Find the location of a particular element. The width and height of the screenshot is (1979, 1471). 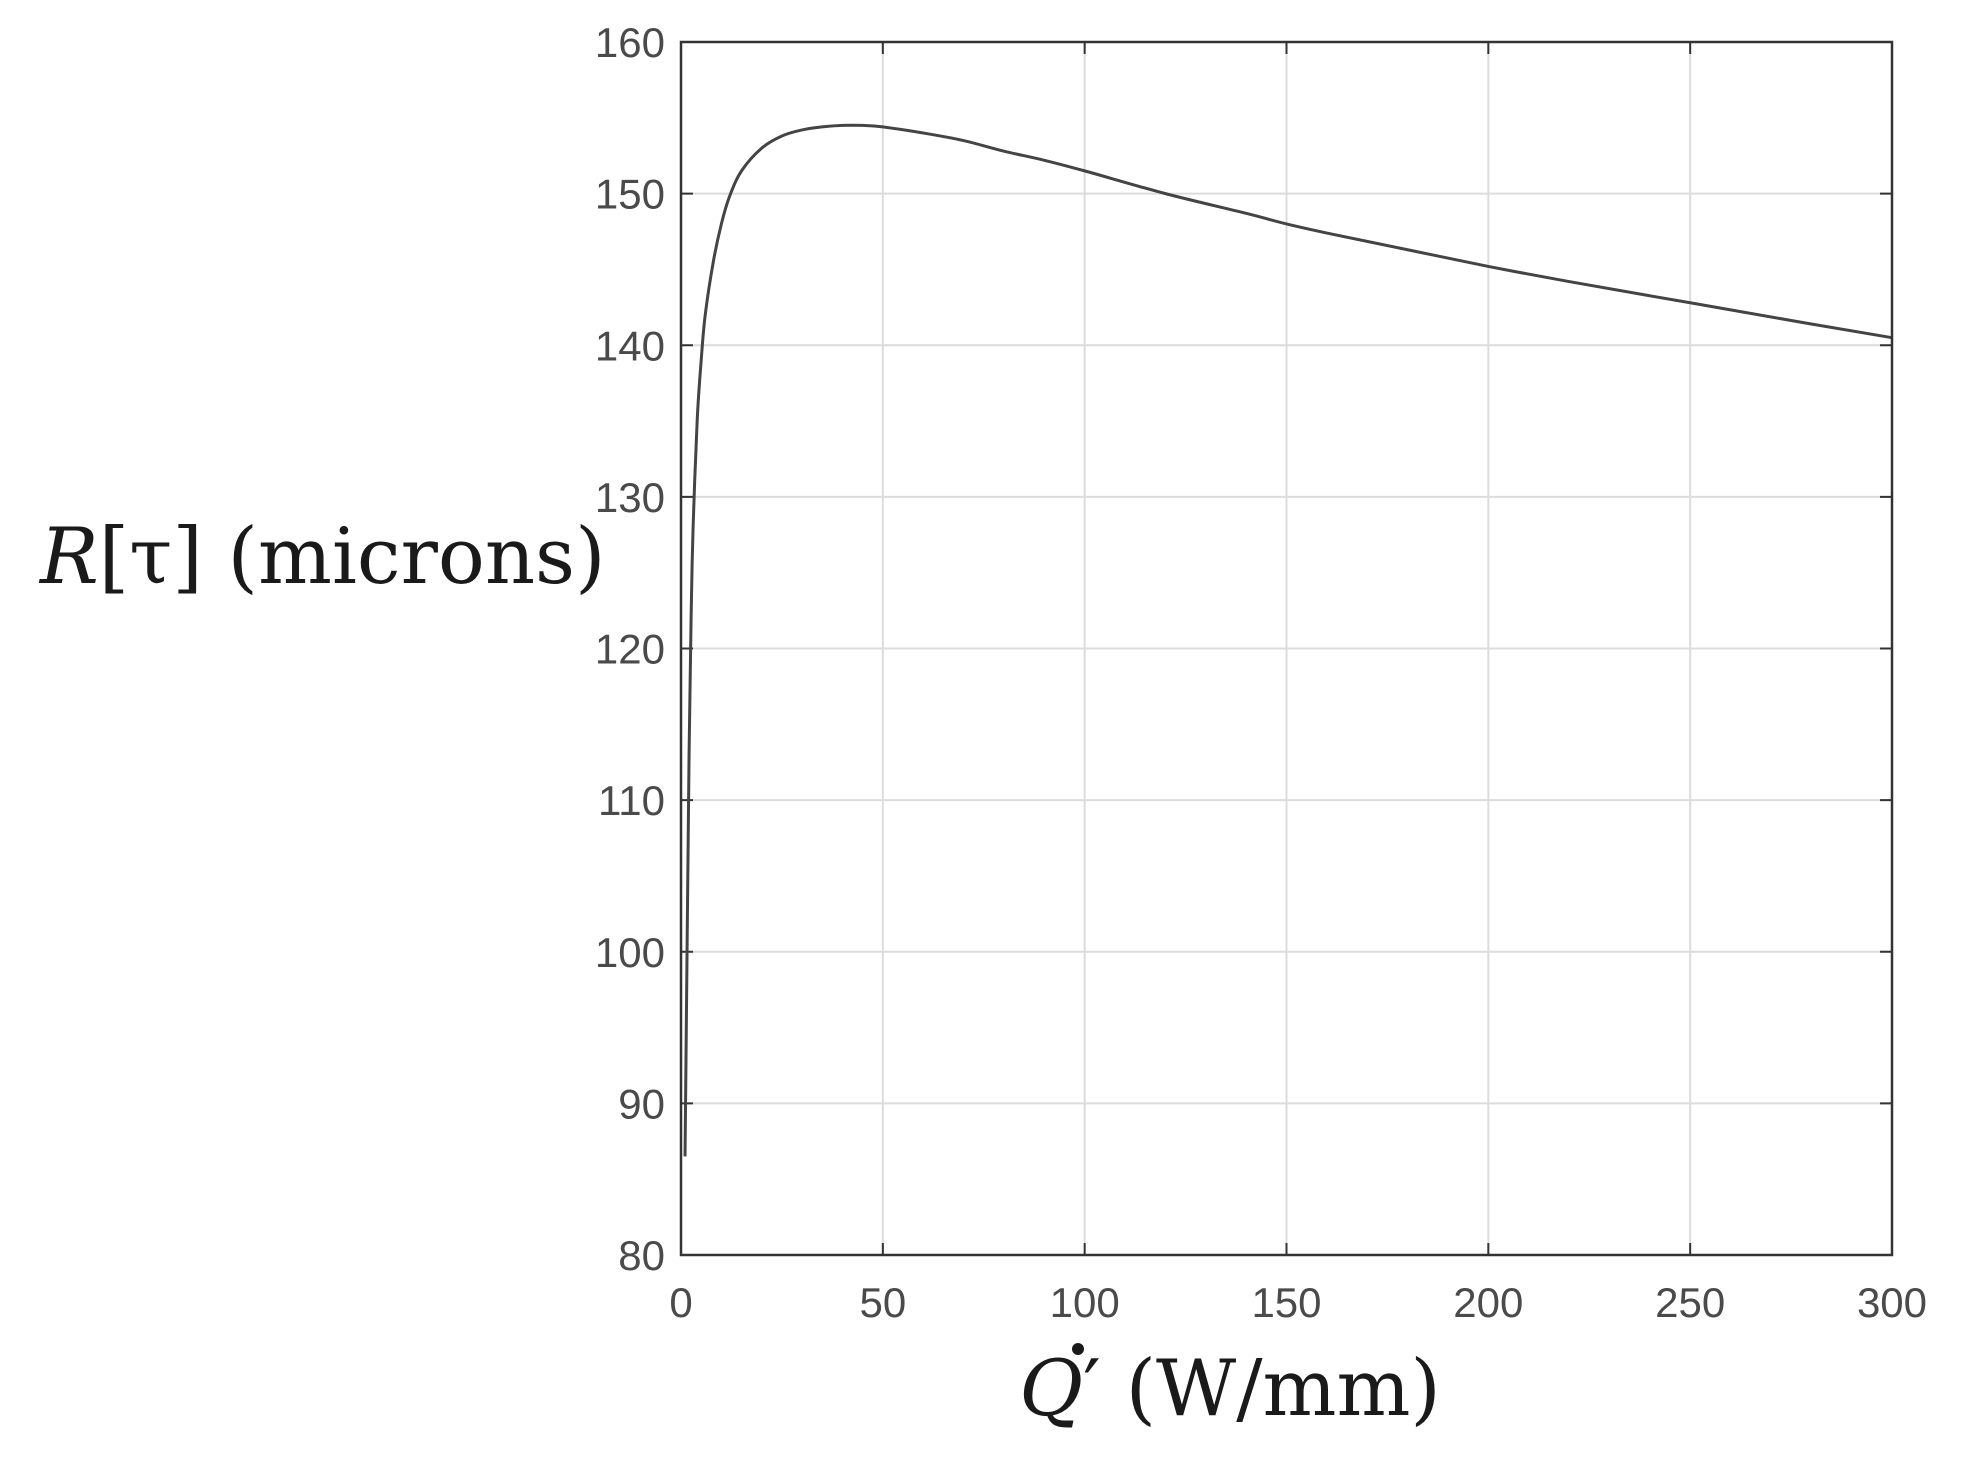

q-dot-accent is located at coordinates (1078, 1349).